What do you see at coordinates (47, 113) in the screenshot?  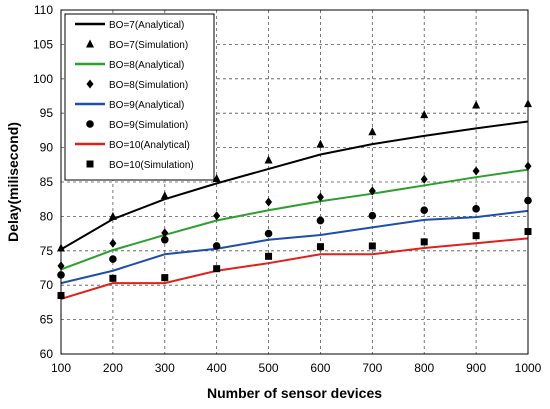 I see `y-tick-label: 95` at bounding box center [47, 113].